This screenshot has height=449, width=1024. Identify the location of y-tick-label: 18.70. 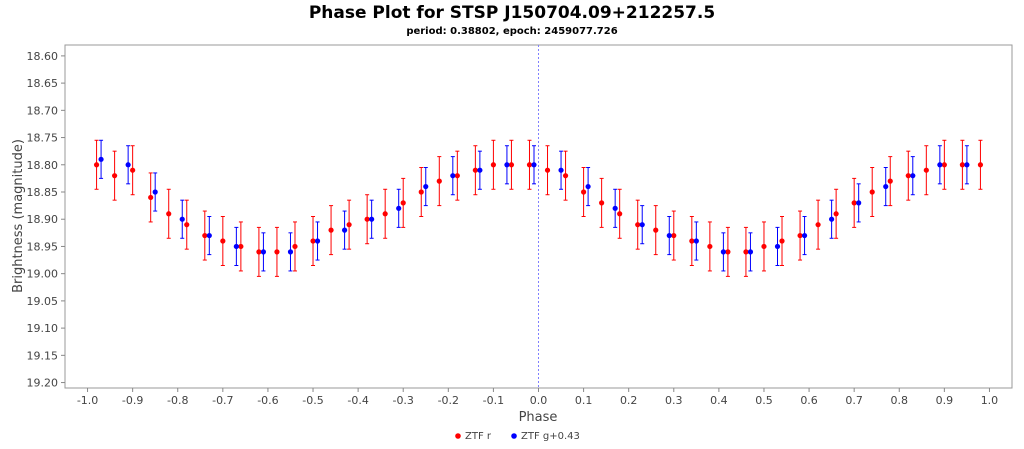
(43, 110).